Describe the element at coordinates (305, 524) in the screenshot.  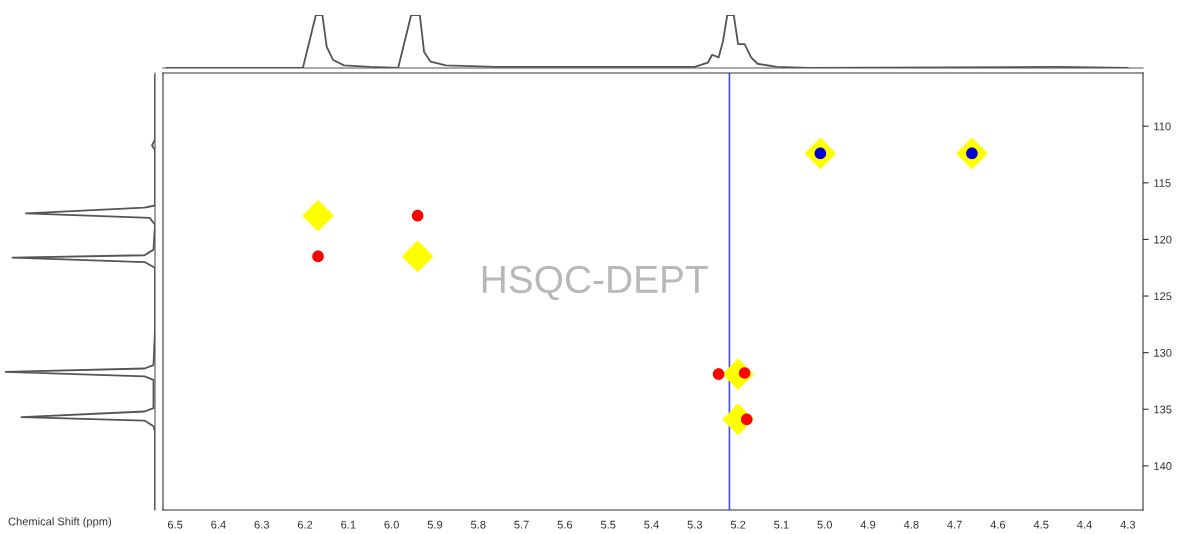
I see `x-tick-label: 6.2` at that location.